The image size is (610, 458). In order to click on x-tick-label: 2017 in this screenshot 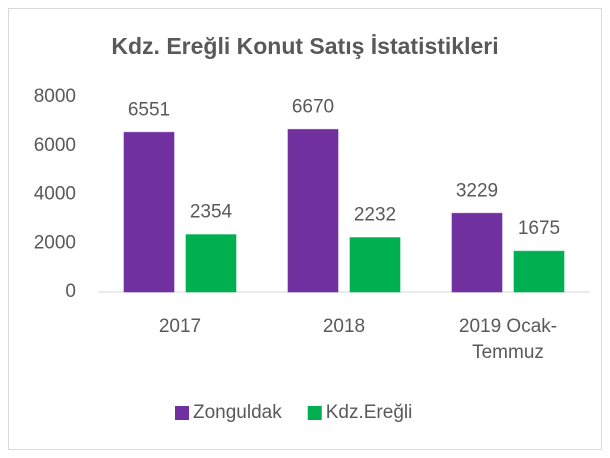, I will do `click(180, 326)`.